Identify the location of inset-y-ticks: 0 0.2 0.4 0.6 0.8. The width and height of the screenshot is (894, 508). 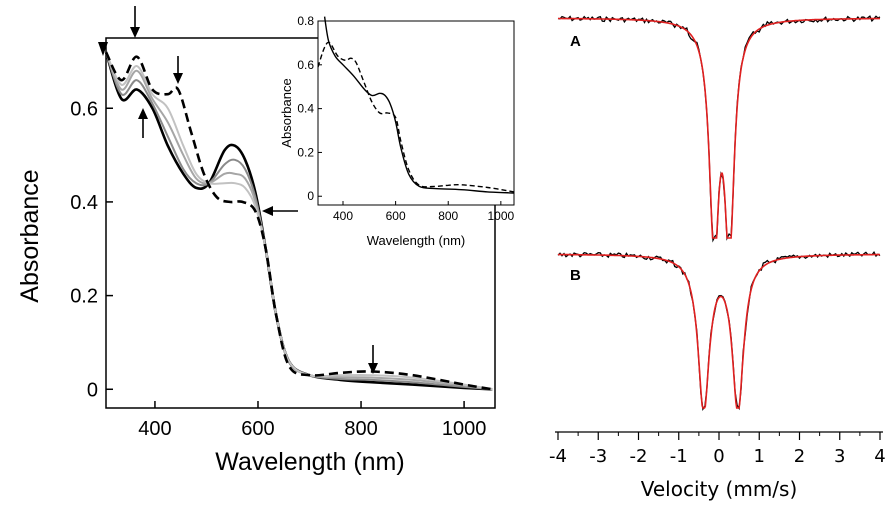
(309, 108).